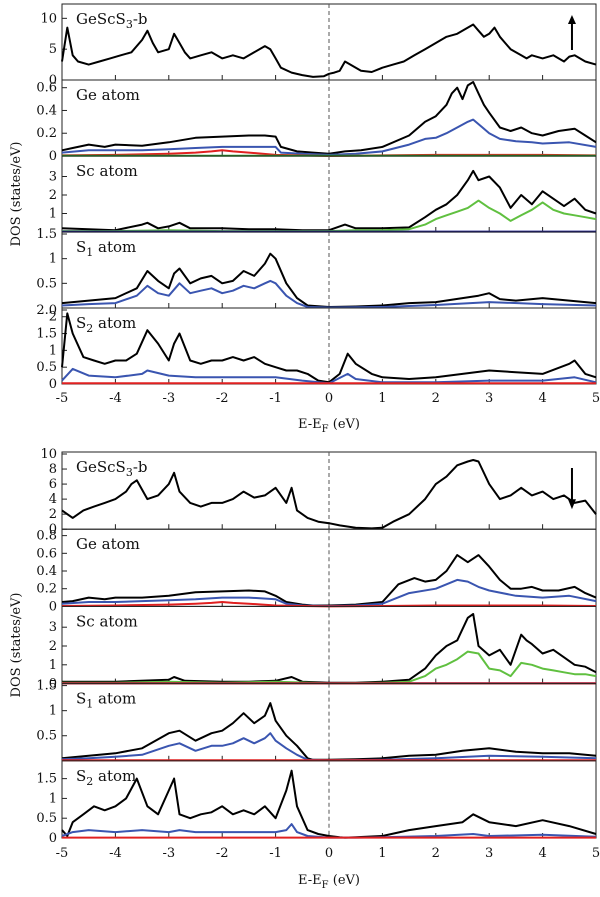  Describe the element at coordinates (436, 398) in the screenshot. I see `x-tick-label: 2` at that location.